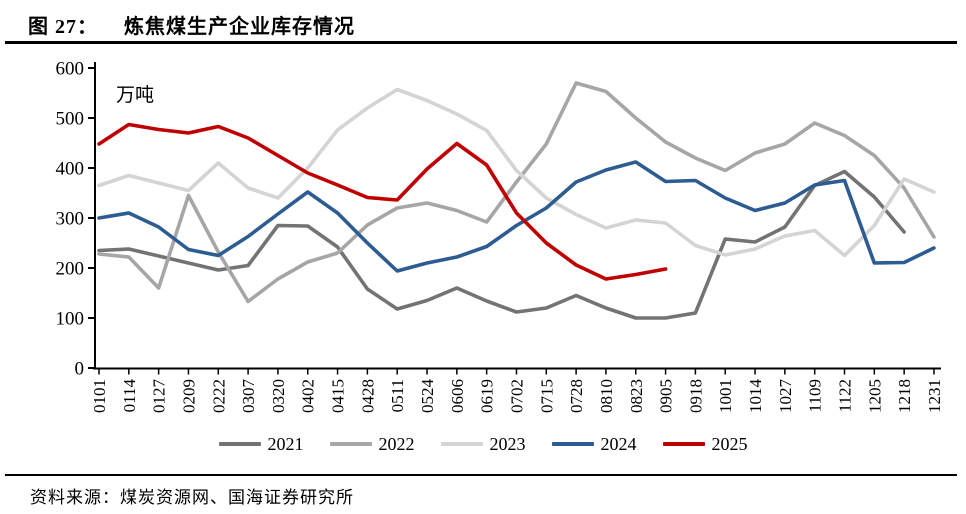 The height and width of the screenshot is (514, 966). What do you see at coordinates (218, 396) in the screenshot?
I see `x-tick-label: 0222` at bounding box center [218, 396].